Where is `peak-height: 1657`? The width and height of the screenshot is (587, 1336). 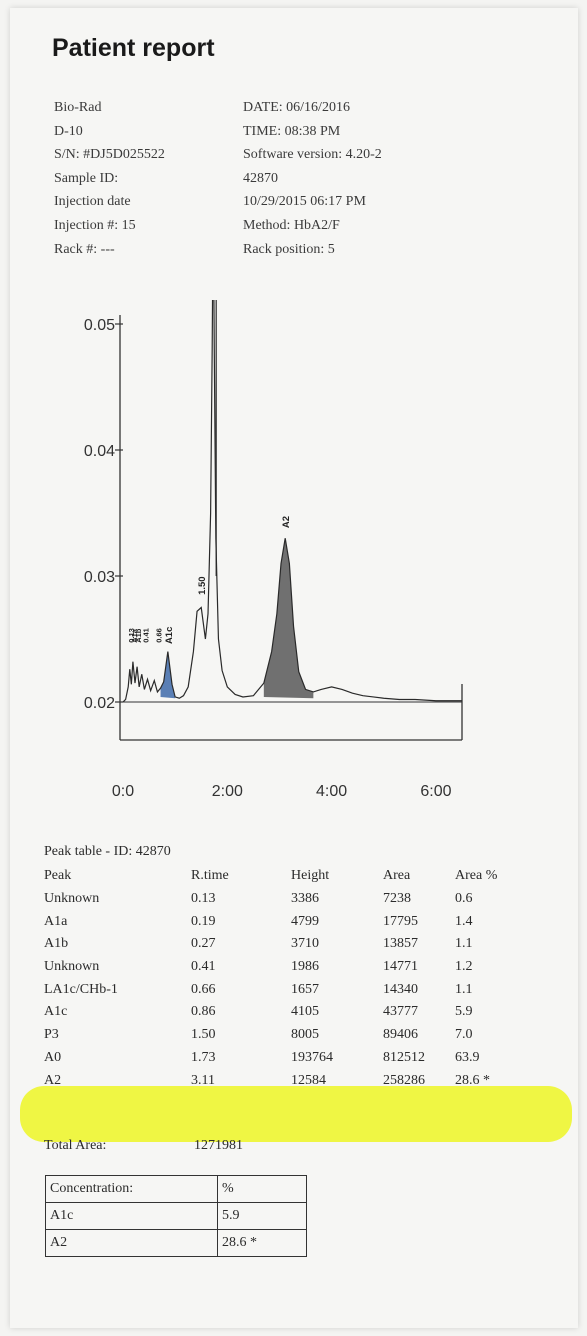
peak-height: 1657 is located at coordinates (305, 989).